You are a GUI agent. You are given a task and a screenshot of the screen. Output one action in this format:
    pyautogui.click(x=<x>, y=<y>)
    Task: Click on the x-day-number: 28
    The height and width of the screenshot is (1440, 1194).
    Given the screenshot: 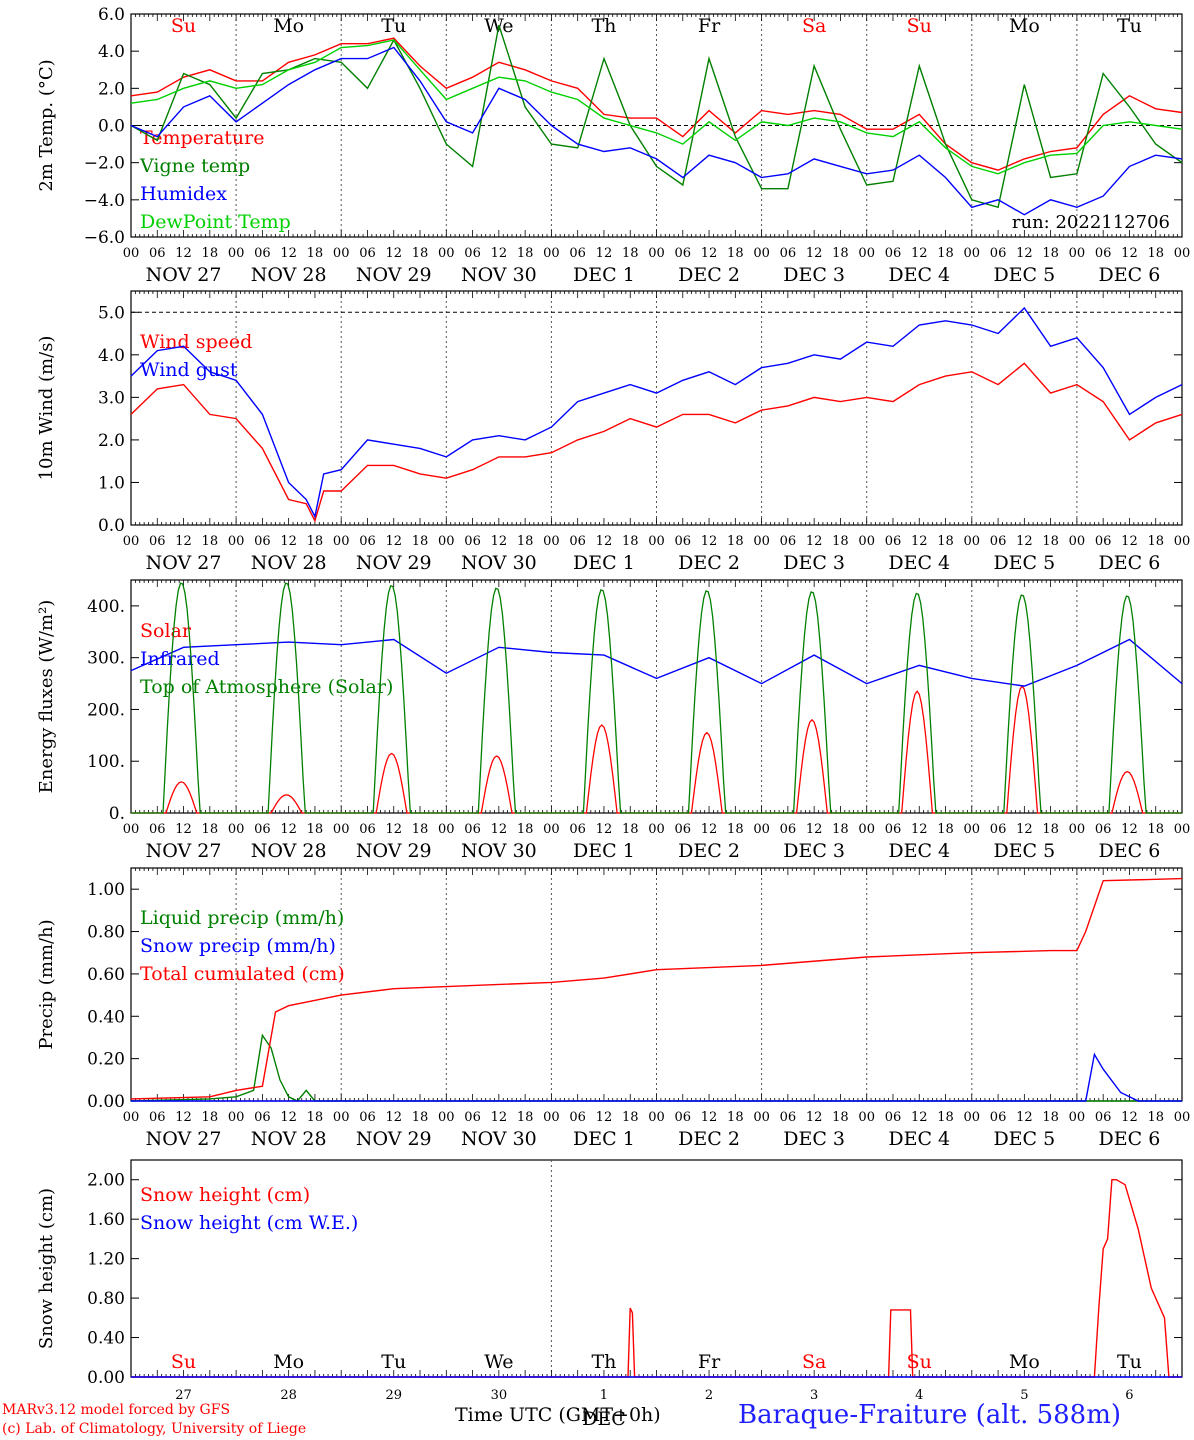 What is the action you would take?
    pyautogui.click(x=288, y=1395)
    